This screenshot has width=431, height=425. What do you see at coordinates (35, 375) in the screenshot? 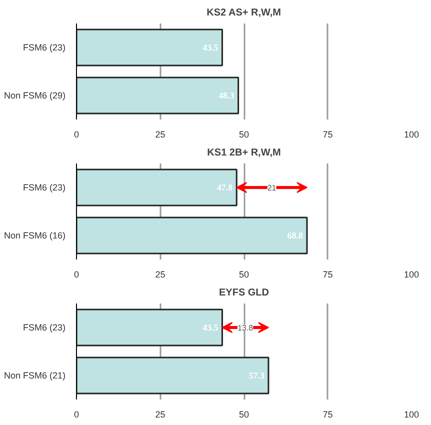
I see `y-tick-label: Non FSM6 (21)` at bounding box center [35, 375].